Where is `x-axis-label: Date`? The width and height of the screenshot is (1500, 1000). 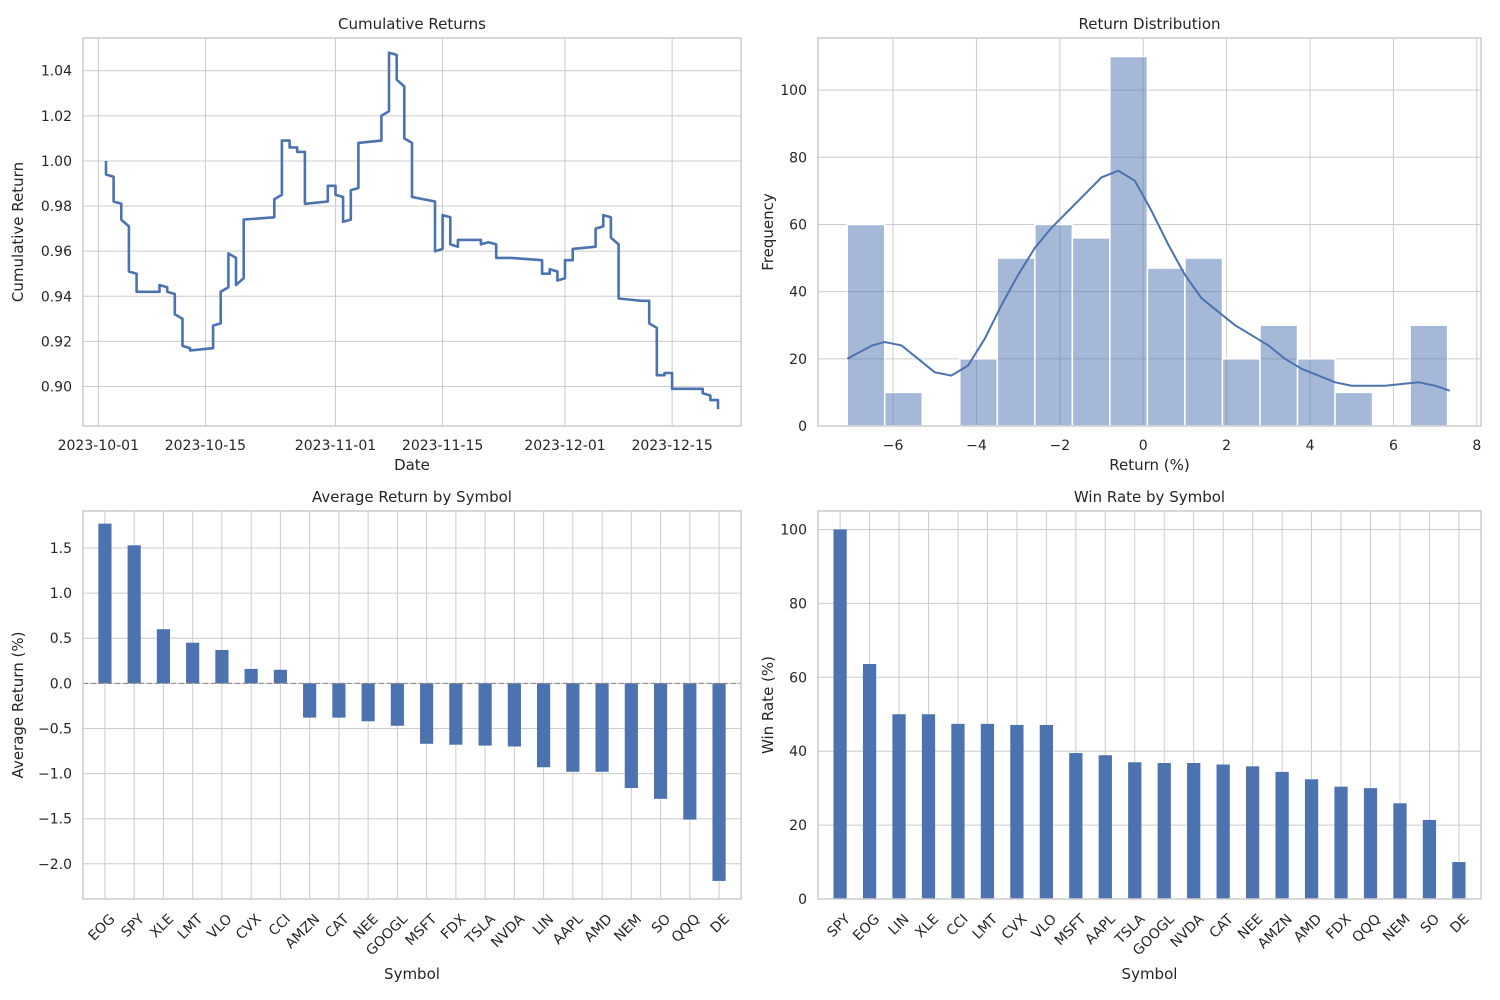
x-axis-label: Date is located at coordinates (412, 465).